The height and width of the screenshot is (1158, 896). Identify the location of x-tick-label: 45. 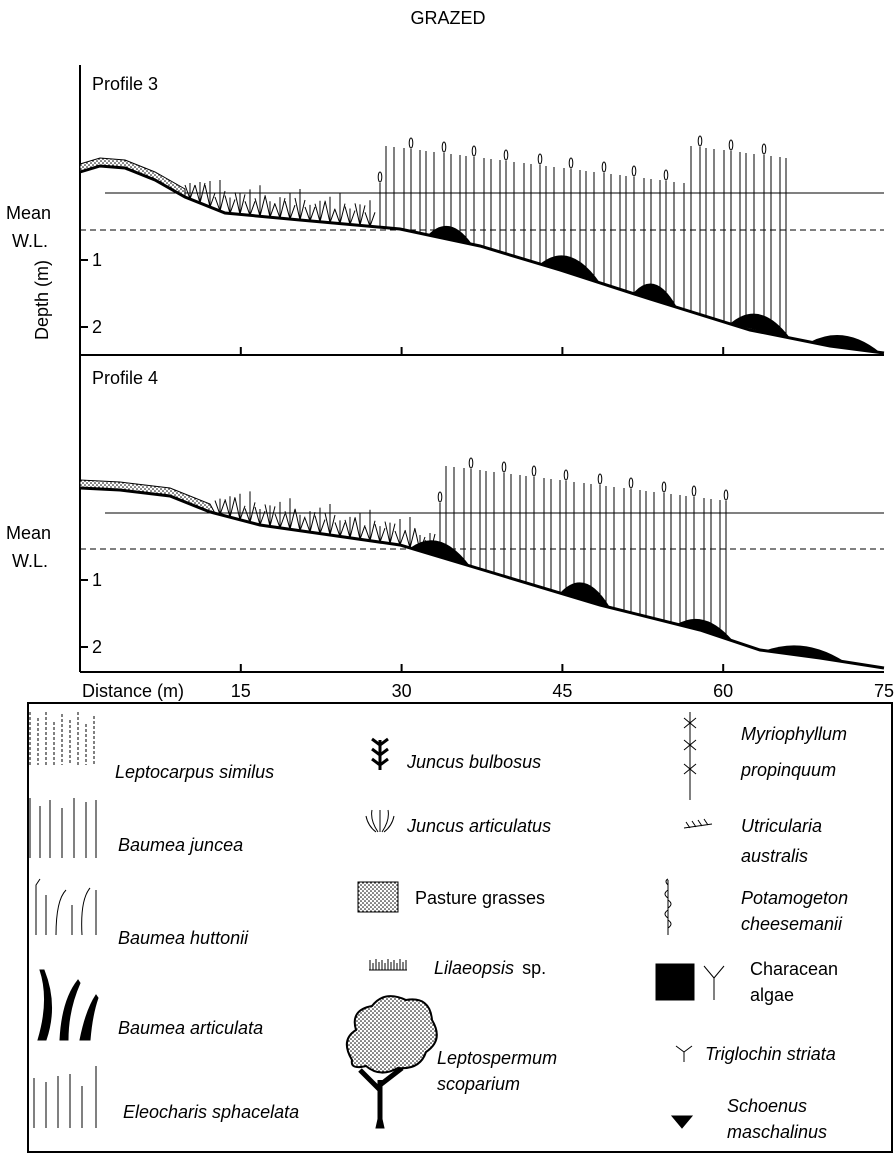
(562, 691).